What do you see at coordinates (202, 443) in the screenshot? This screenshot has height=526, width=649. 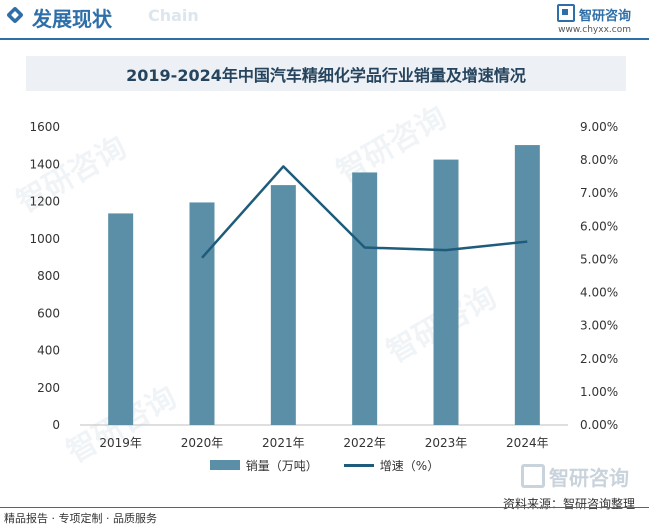 I see `x-tick-label: 2020年` at bounding box center [202, 443].